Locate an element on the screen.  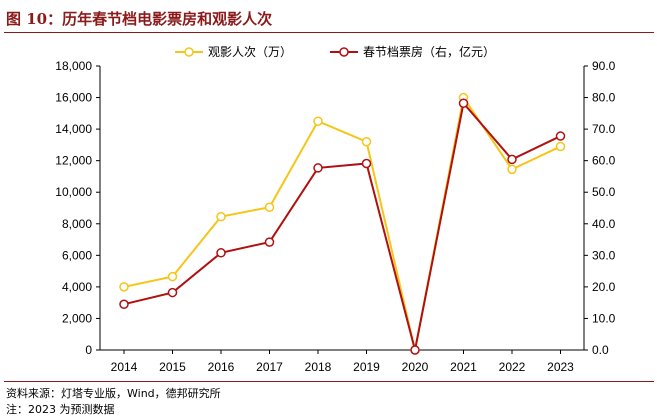
left-tick-label: 0 is located at coordinates (88, 350).